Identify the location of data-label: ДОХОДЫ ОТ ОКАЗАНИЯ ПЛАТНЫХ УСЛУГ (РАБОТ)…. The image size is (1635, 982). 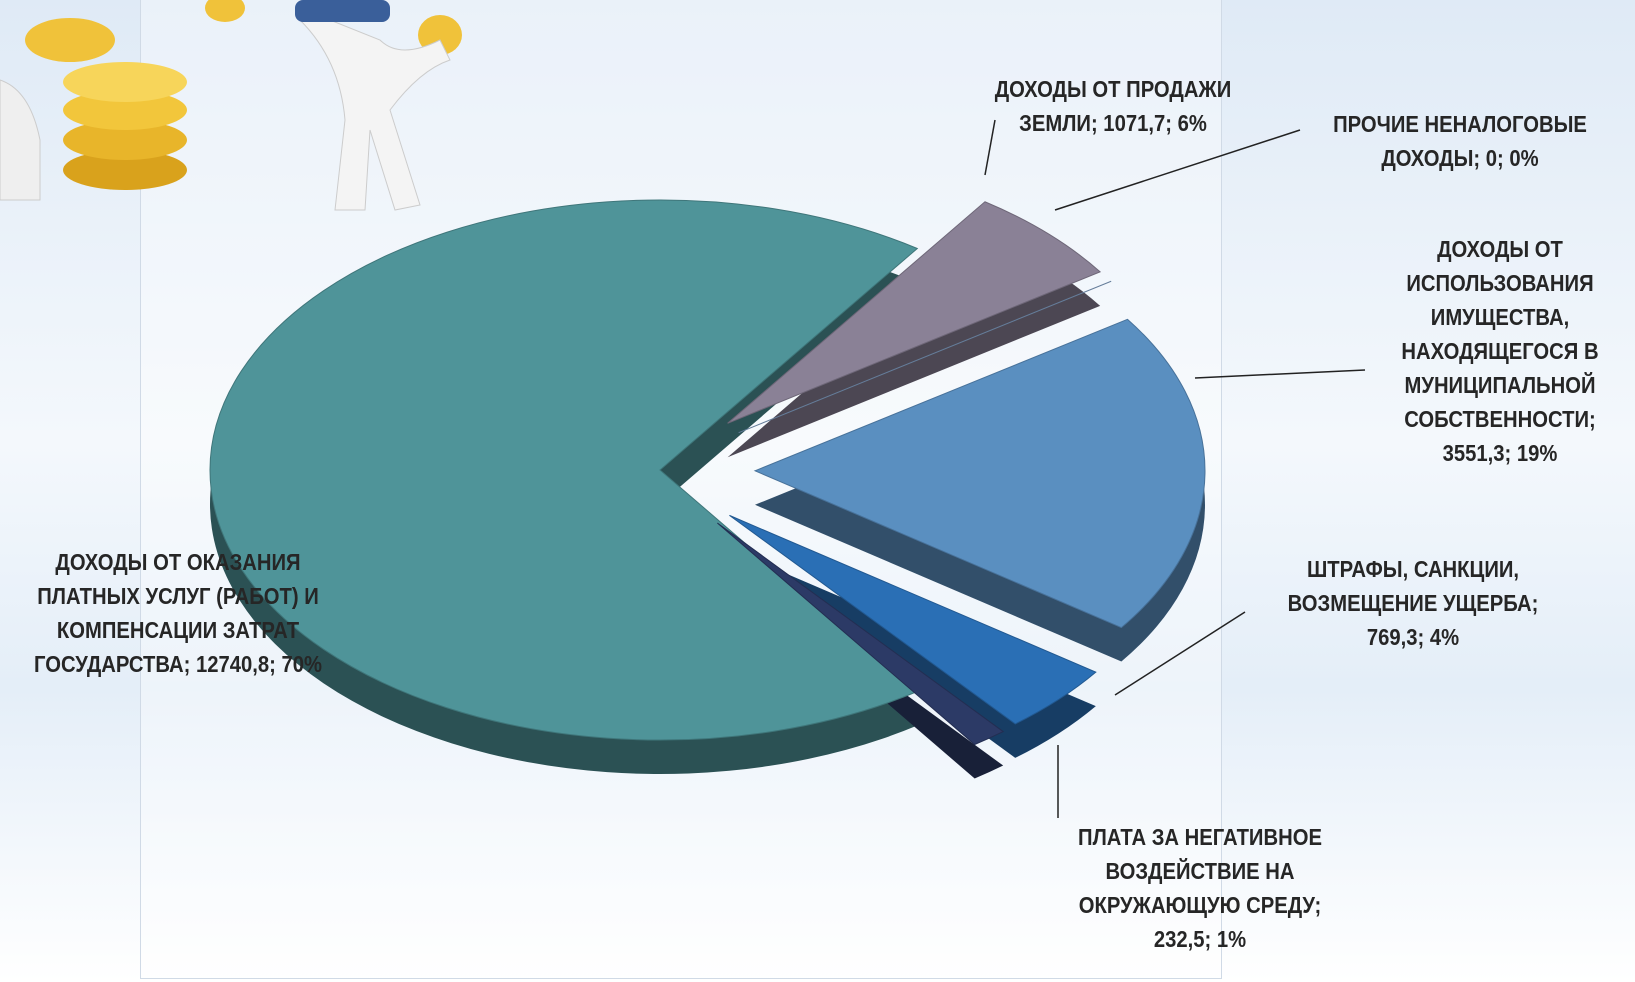
(178, 613).